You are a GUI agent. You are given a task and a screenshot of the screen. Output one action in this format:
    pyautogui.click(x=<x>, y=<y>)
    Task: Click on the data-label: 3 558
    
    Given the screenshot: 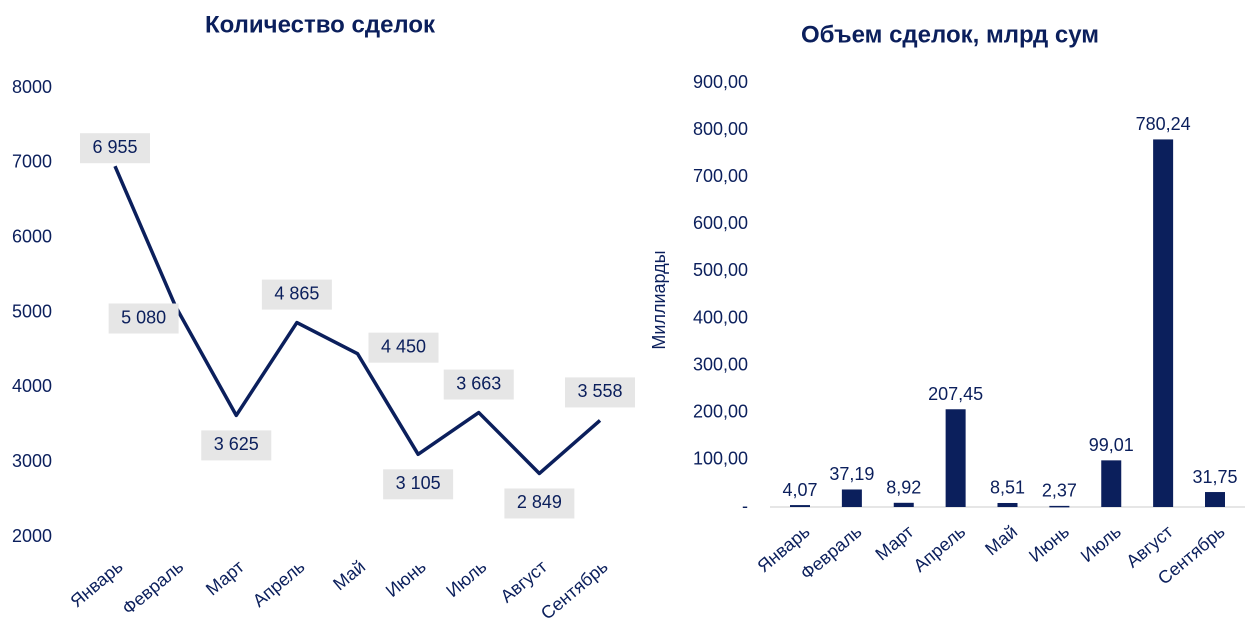 What is the action you would take?
    pyautogui.click(x=599, y=391)
    